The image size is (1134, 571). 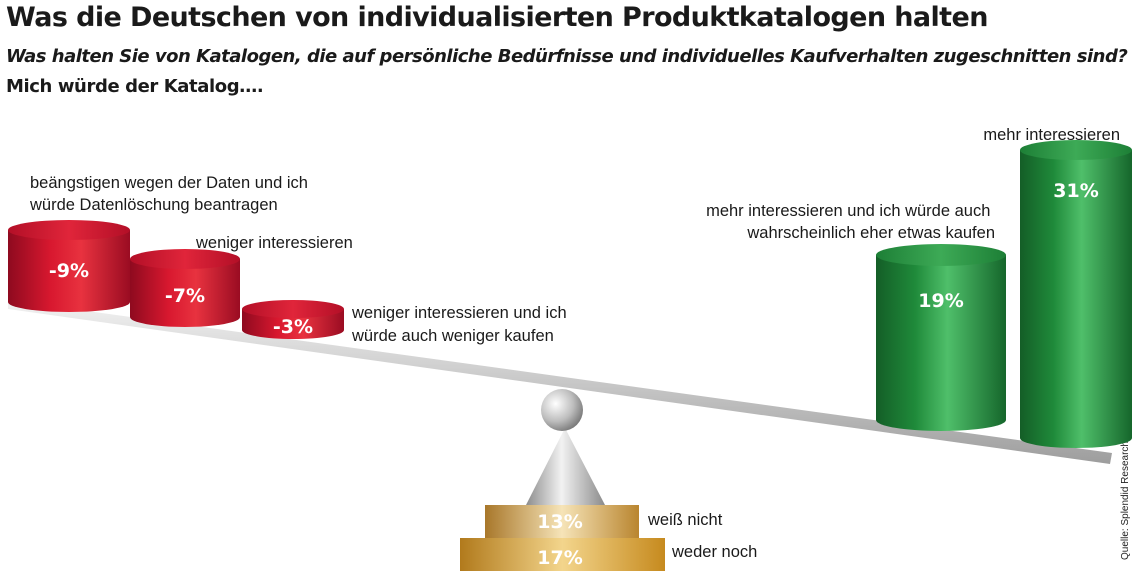 What do you see at coordinates (185, 296) in the screenshot?
I see `data-label-negative-2: -7%` at bounding box center [185, 296].